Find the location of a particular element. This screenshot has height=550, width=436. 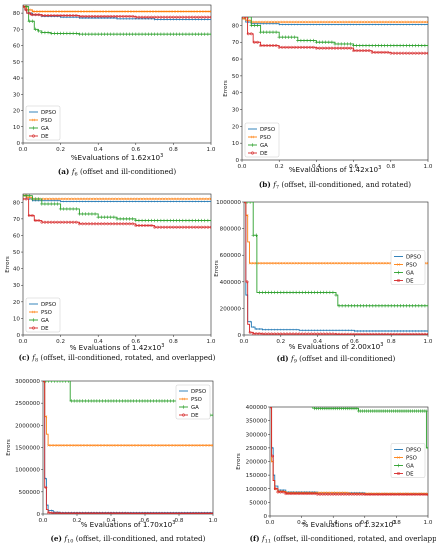

x-axis-label-main: % Evaluations of 1.42x10 is located at coordinates (116, 347).